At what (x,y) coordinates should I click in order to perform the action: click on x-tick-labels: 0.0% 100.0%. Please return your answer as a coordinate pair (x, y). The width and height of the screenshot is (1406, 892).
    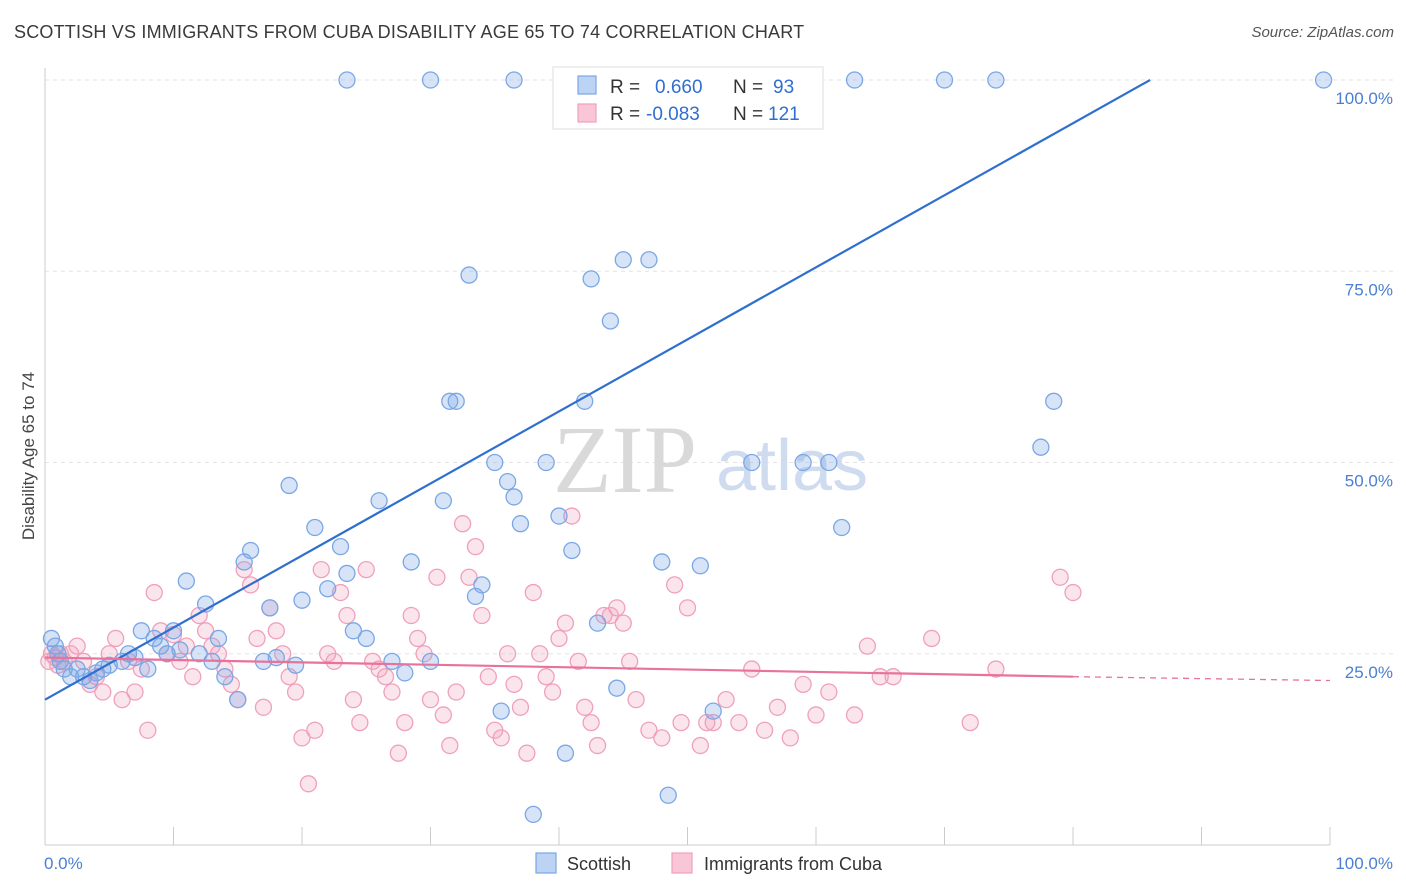
    Looking at the image, I should click on (718, 863).